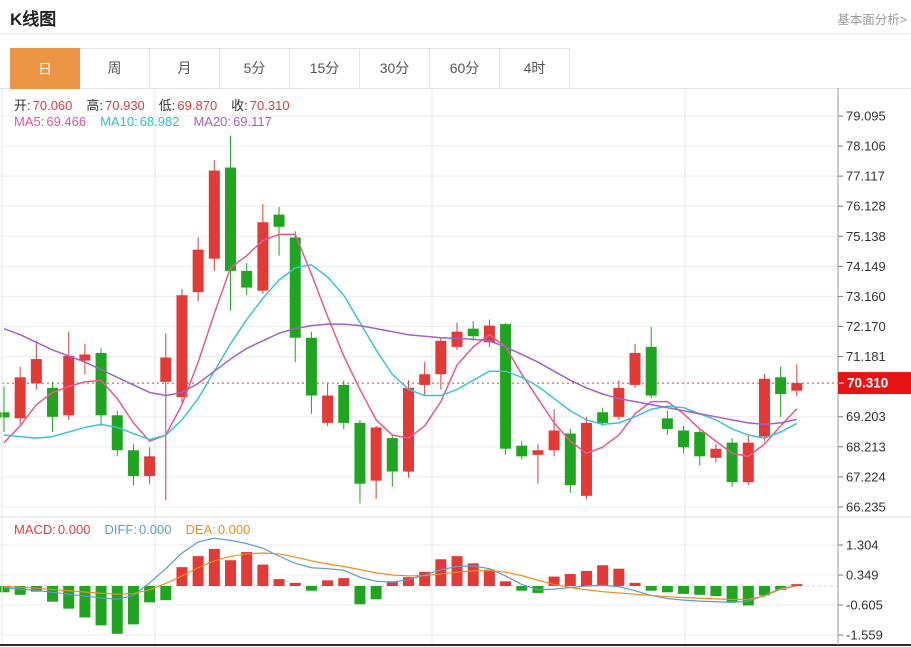  Describe the element at coordinates (465, 68) in the screenshot. I see `tab-60分: 60分` at that location.